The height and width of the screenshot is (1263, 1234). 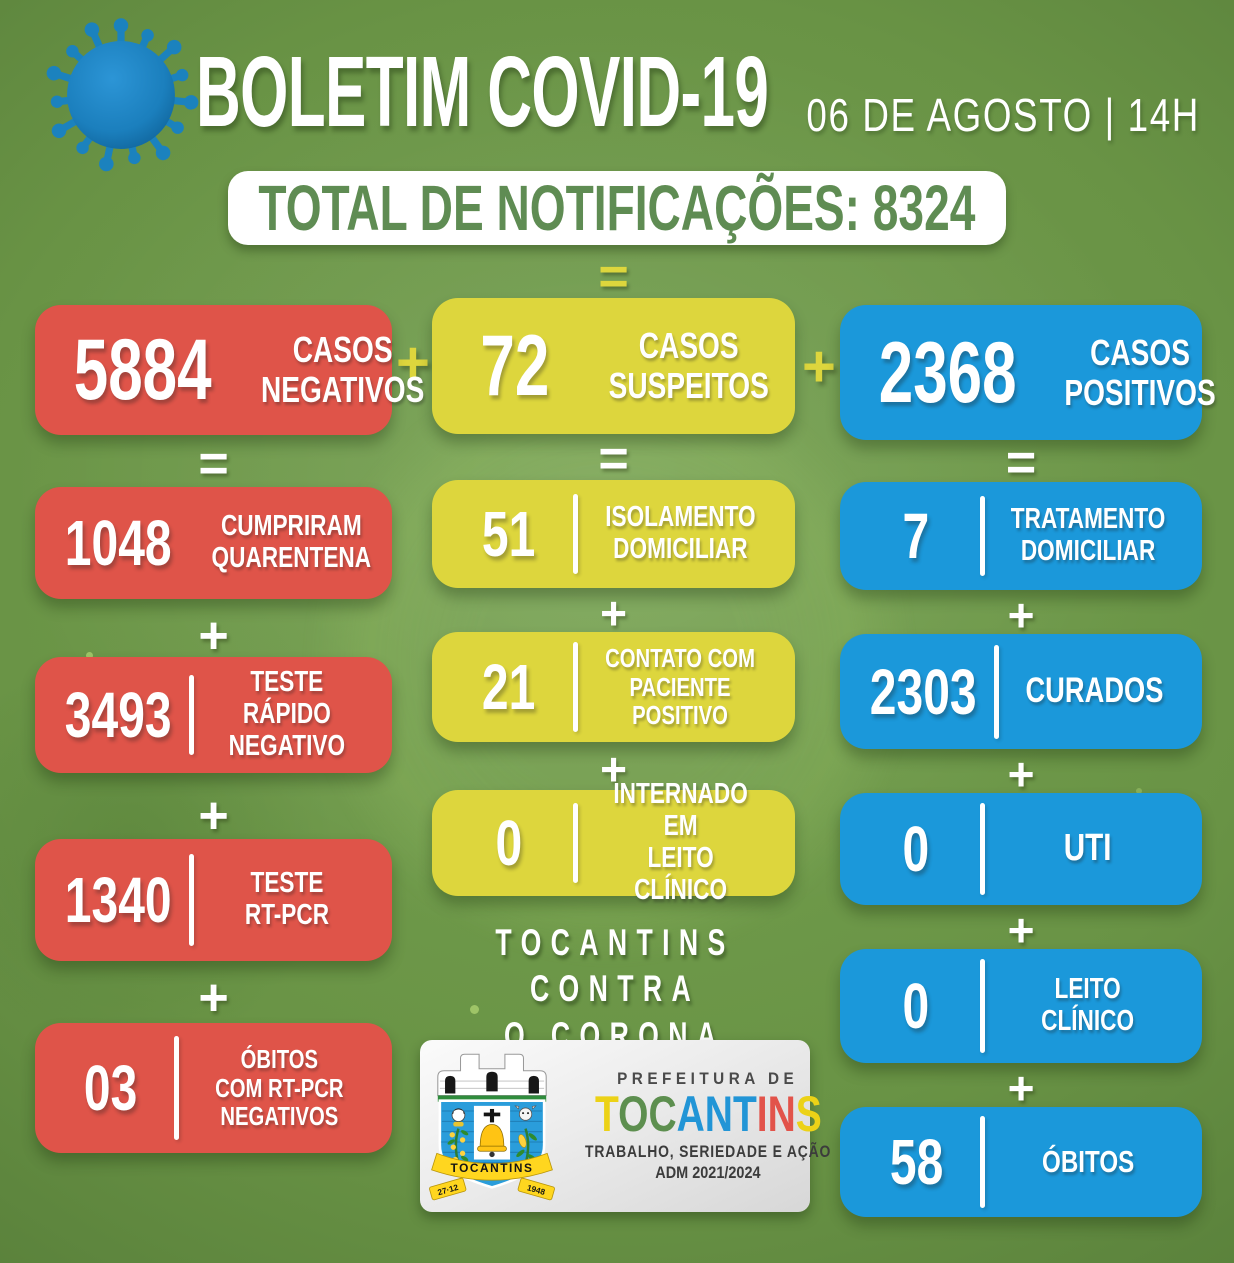 I want to click on stat-value: 5884, so click(x=142, y=370).